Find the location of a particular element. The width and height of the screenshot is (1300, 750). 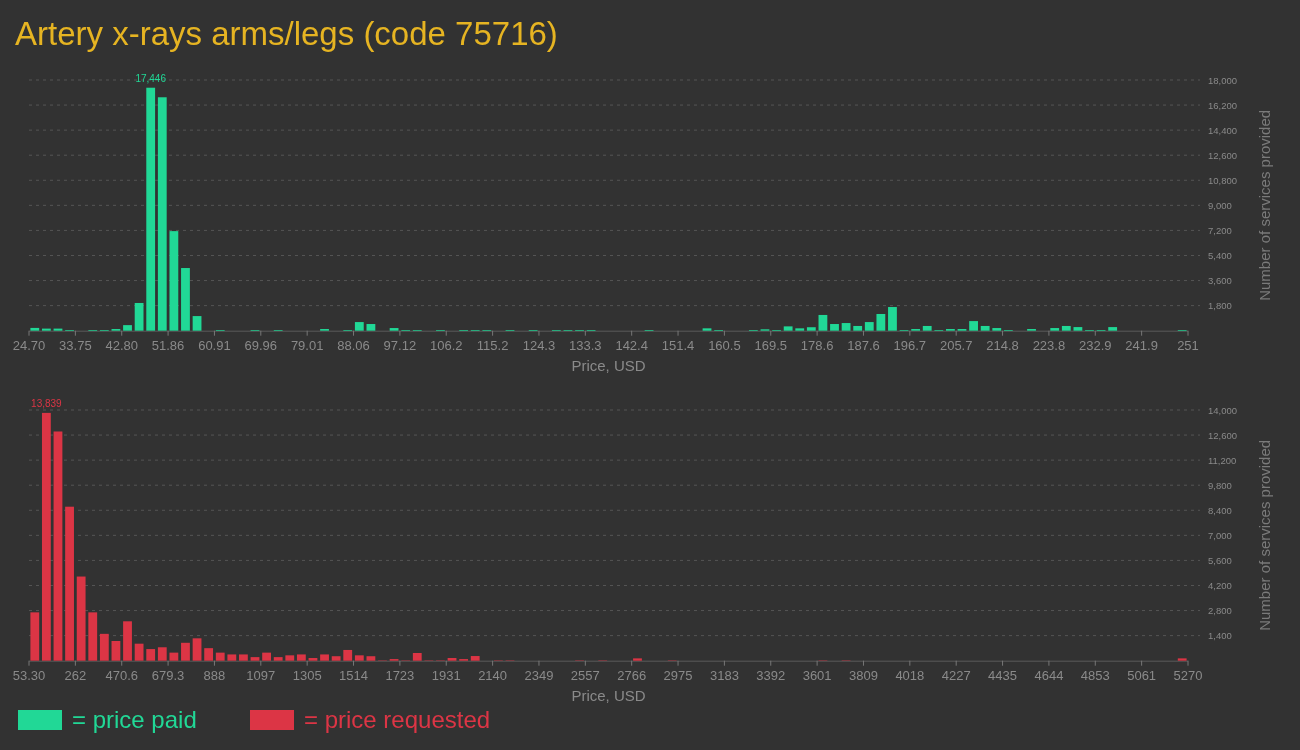

x-tick-label: 888 is located at coordinates (214, 675).